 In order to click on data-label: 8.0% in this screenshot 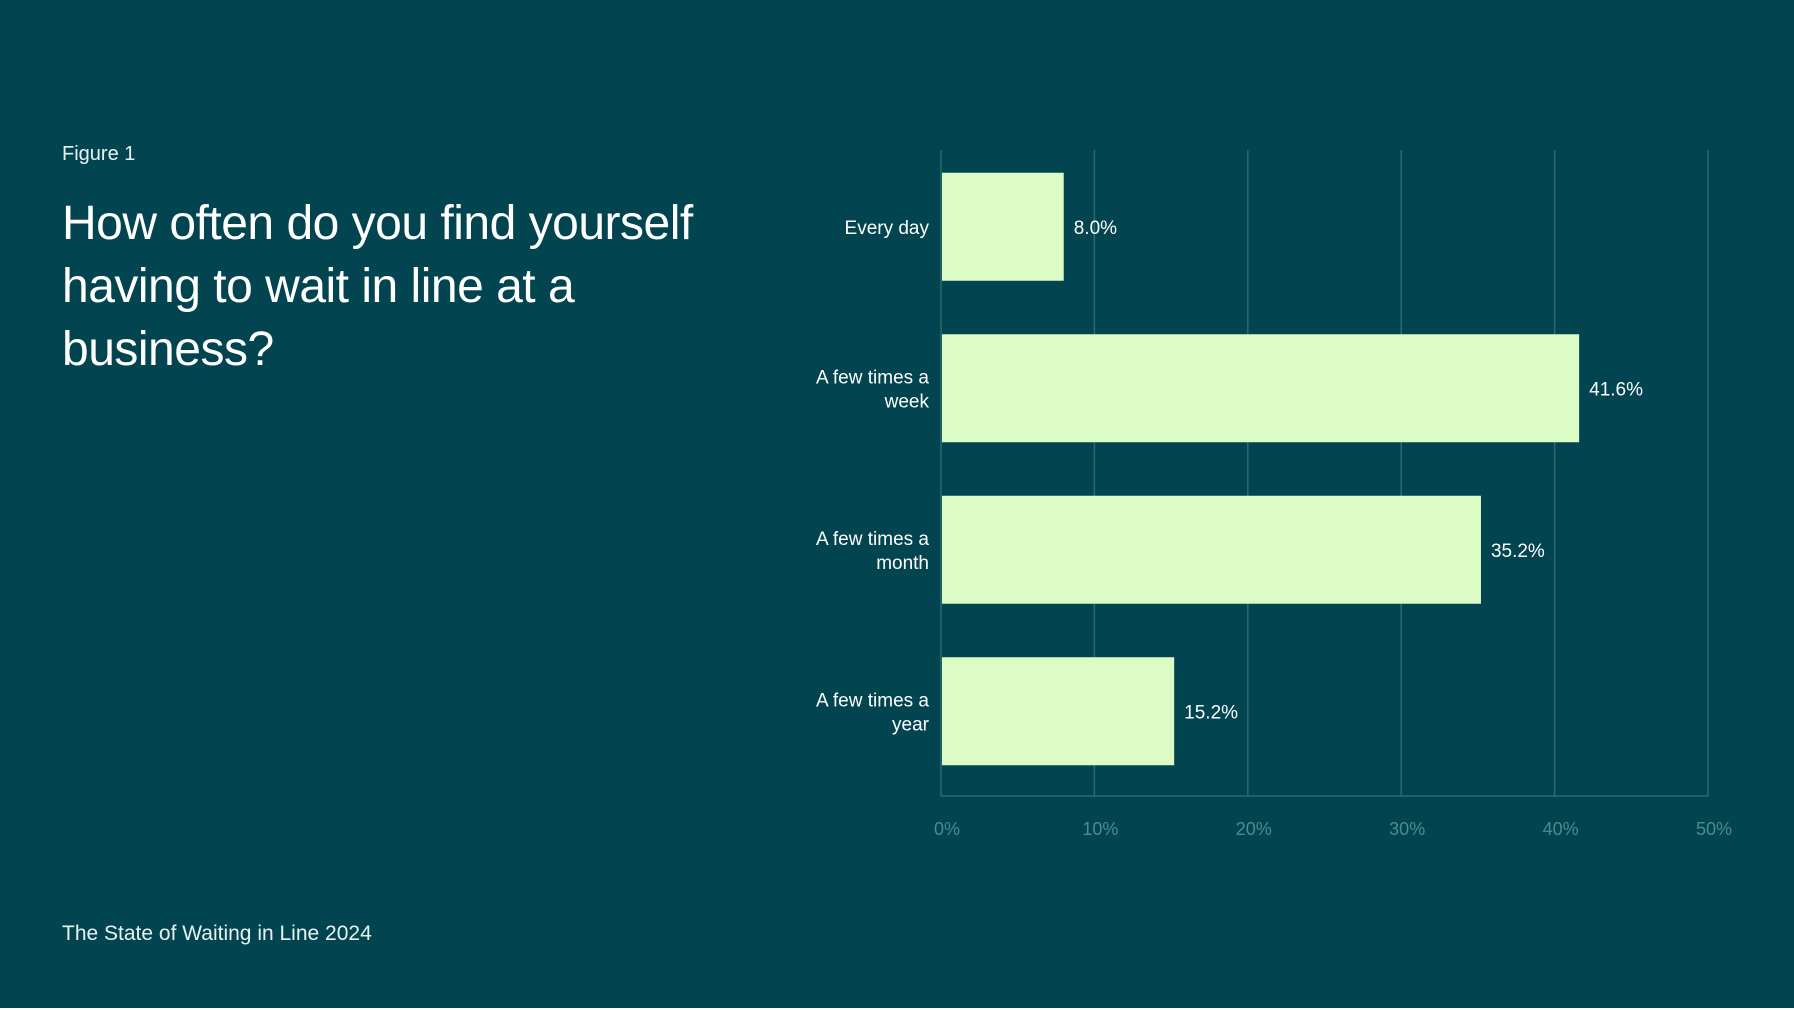, I will do `click(1095, 228)`.